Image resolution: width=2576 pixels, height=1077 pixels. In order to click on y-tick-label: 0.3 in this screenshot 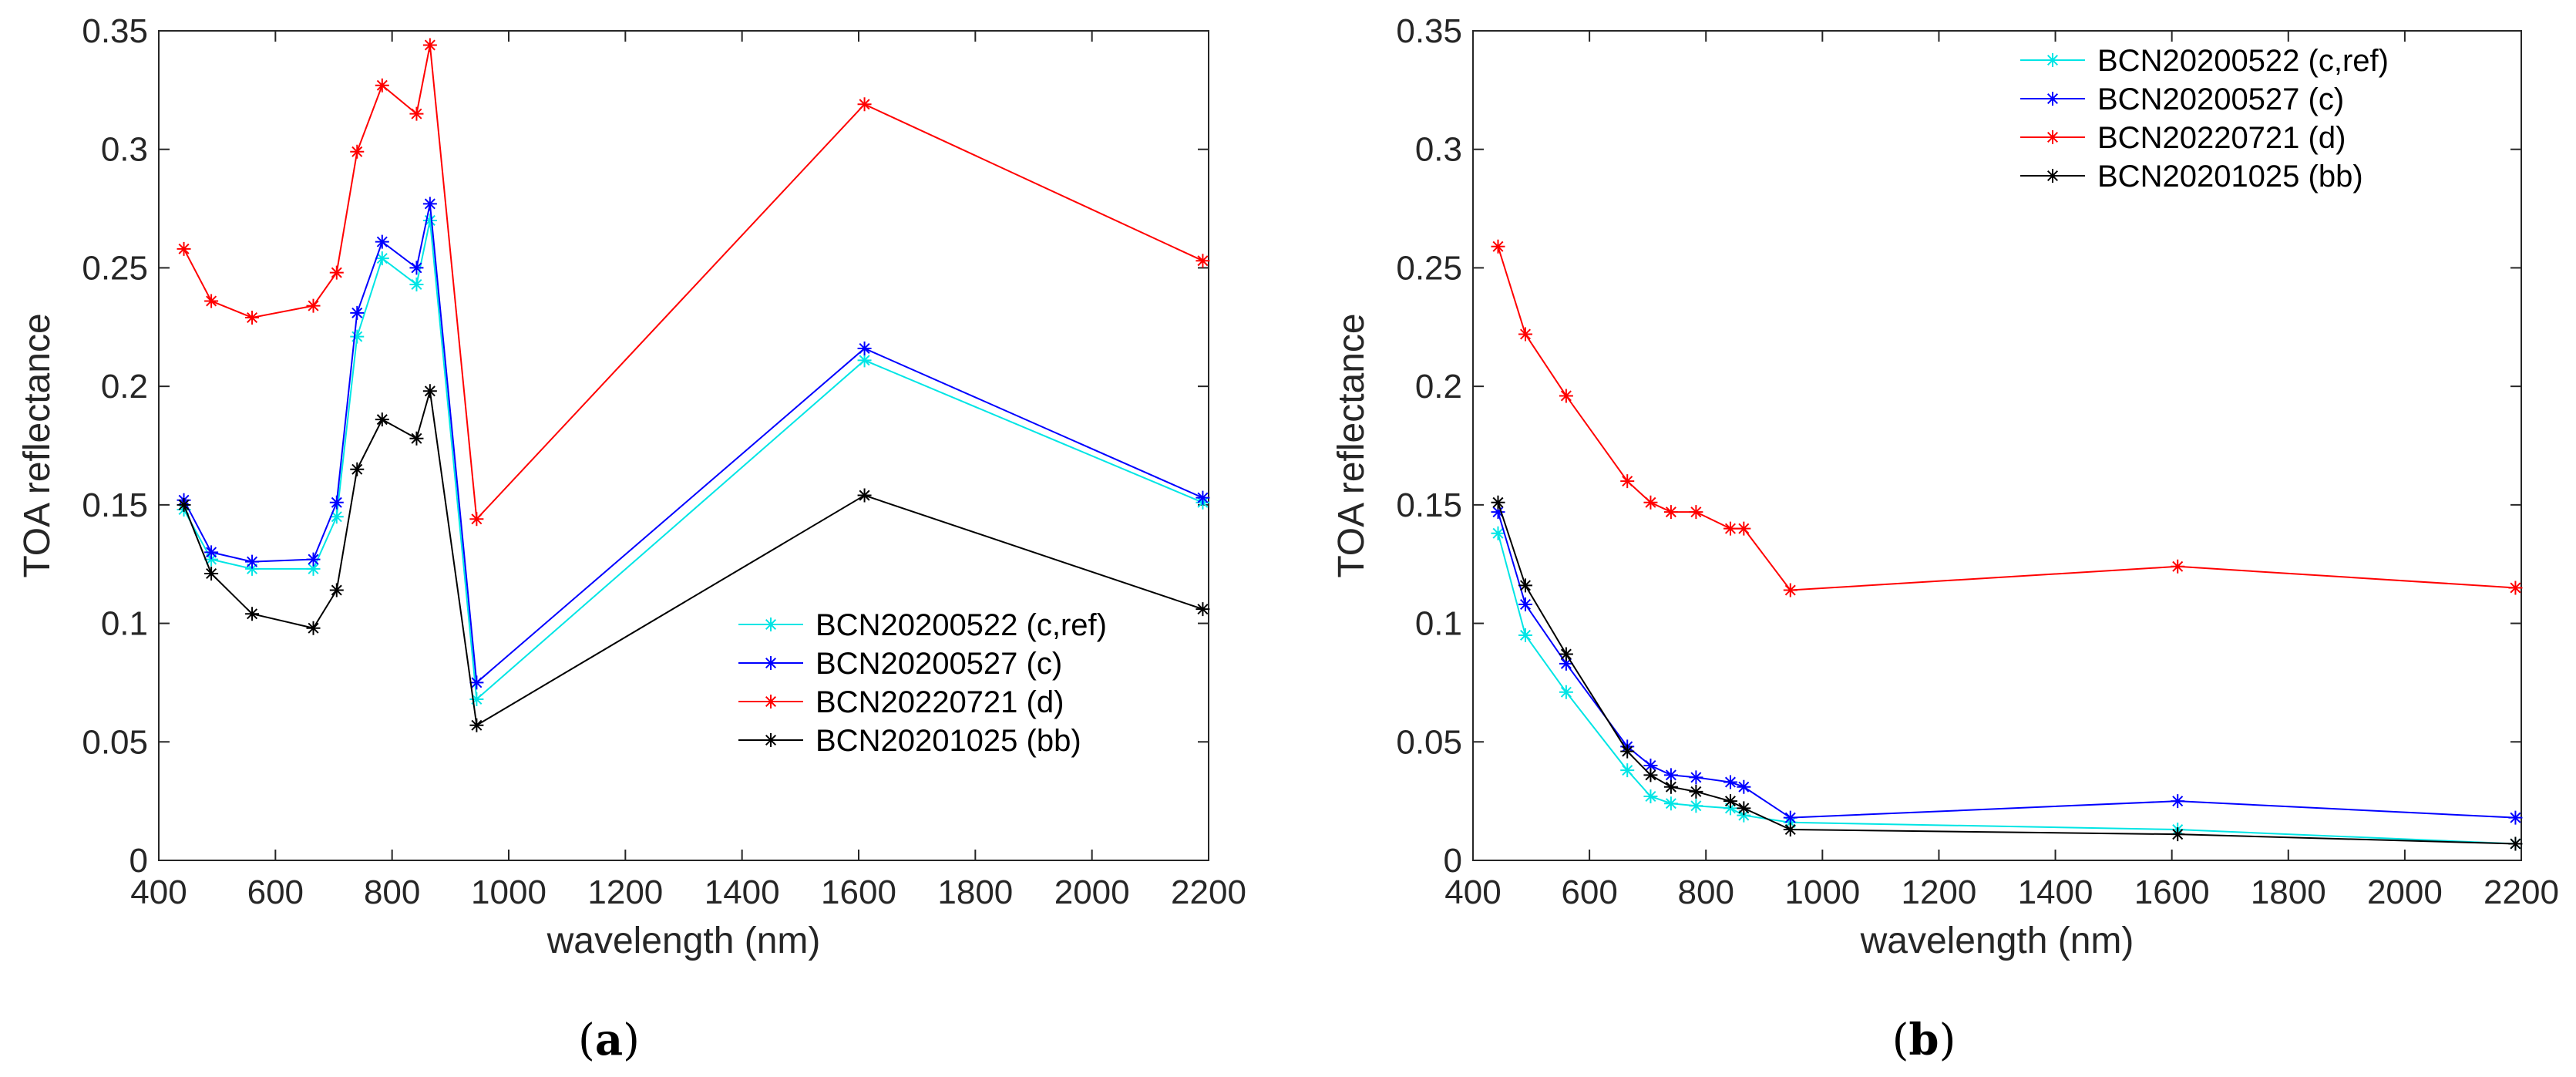, I will do `click(124, 150)`.